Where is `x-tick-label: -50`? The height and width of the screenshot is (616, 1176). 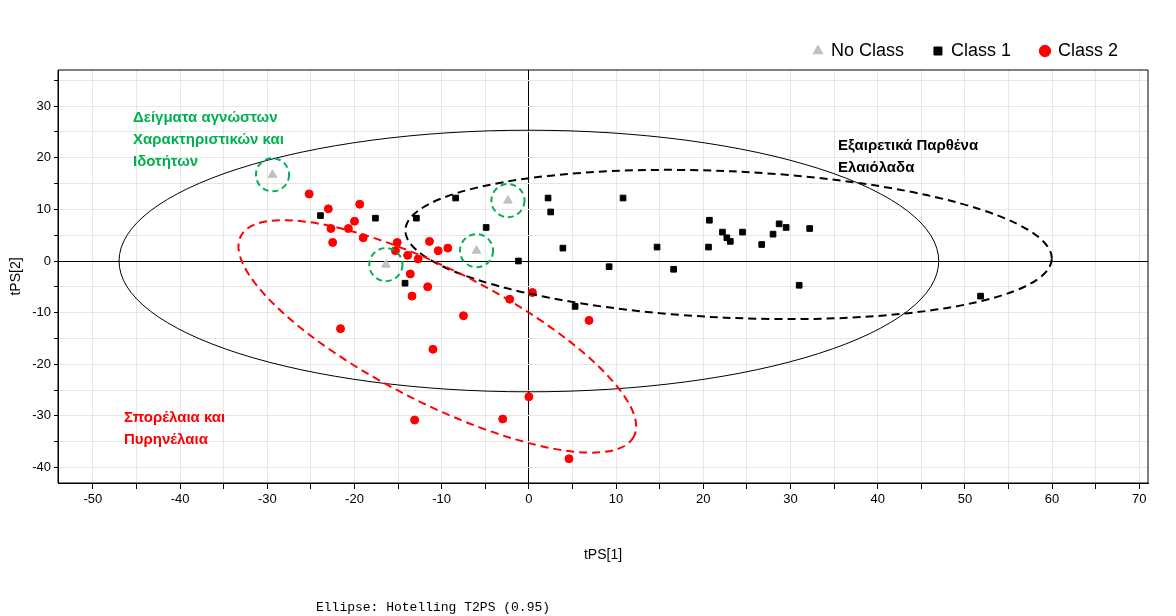 x-tick-label: -50 is located at coordinates (93, 499).